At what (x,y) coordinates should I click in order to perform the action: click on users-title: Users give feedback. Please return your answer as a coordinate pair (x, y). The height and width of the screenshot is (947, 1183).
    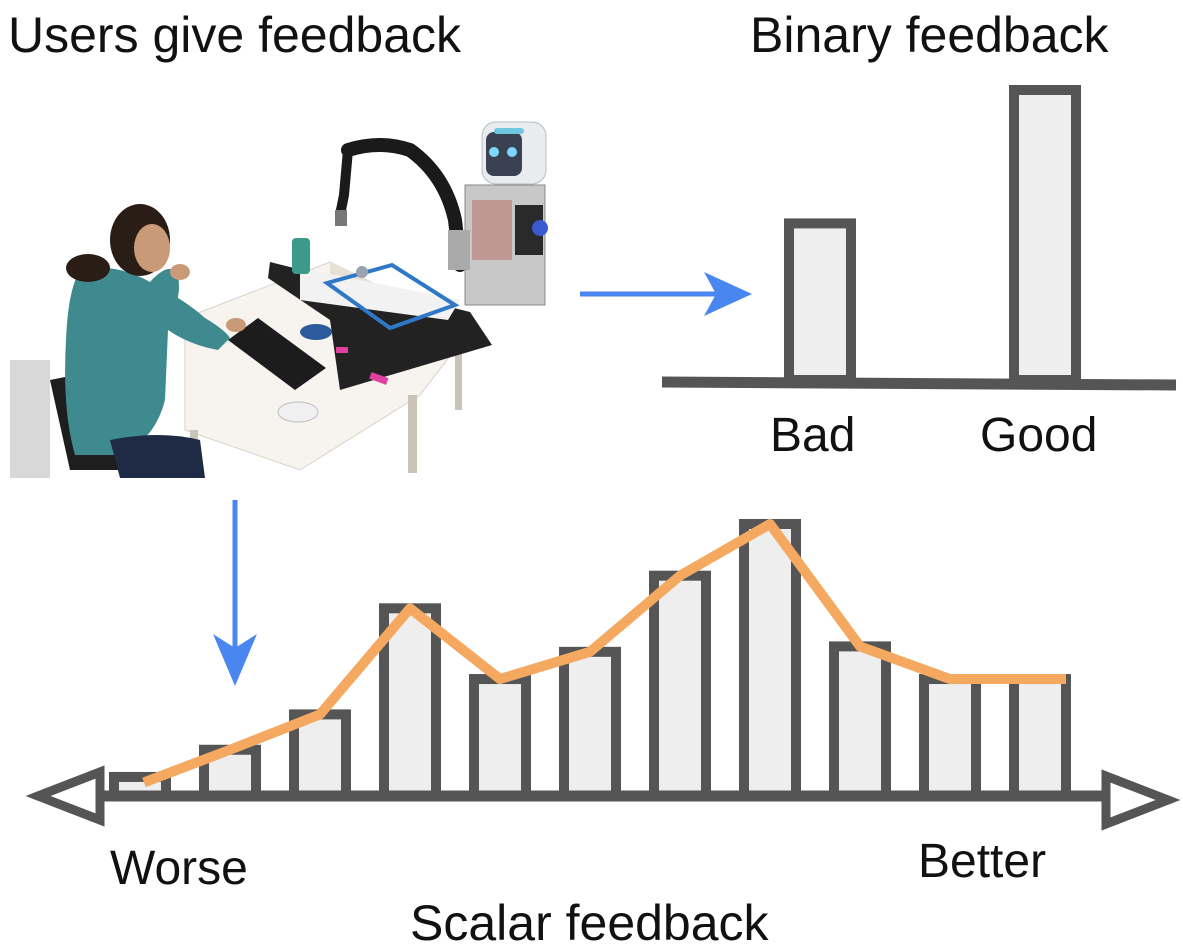
    Looking at the image, I should click on (235, 35).